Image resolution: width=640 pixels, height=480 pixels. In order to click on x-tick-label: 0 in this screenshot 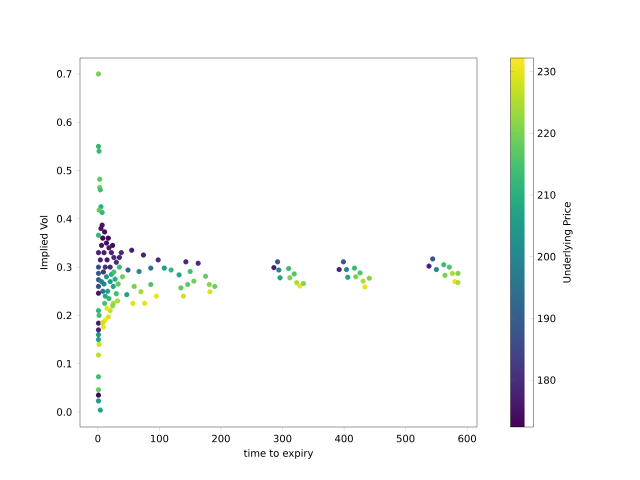, I will do `click(97, 438)`.